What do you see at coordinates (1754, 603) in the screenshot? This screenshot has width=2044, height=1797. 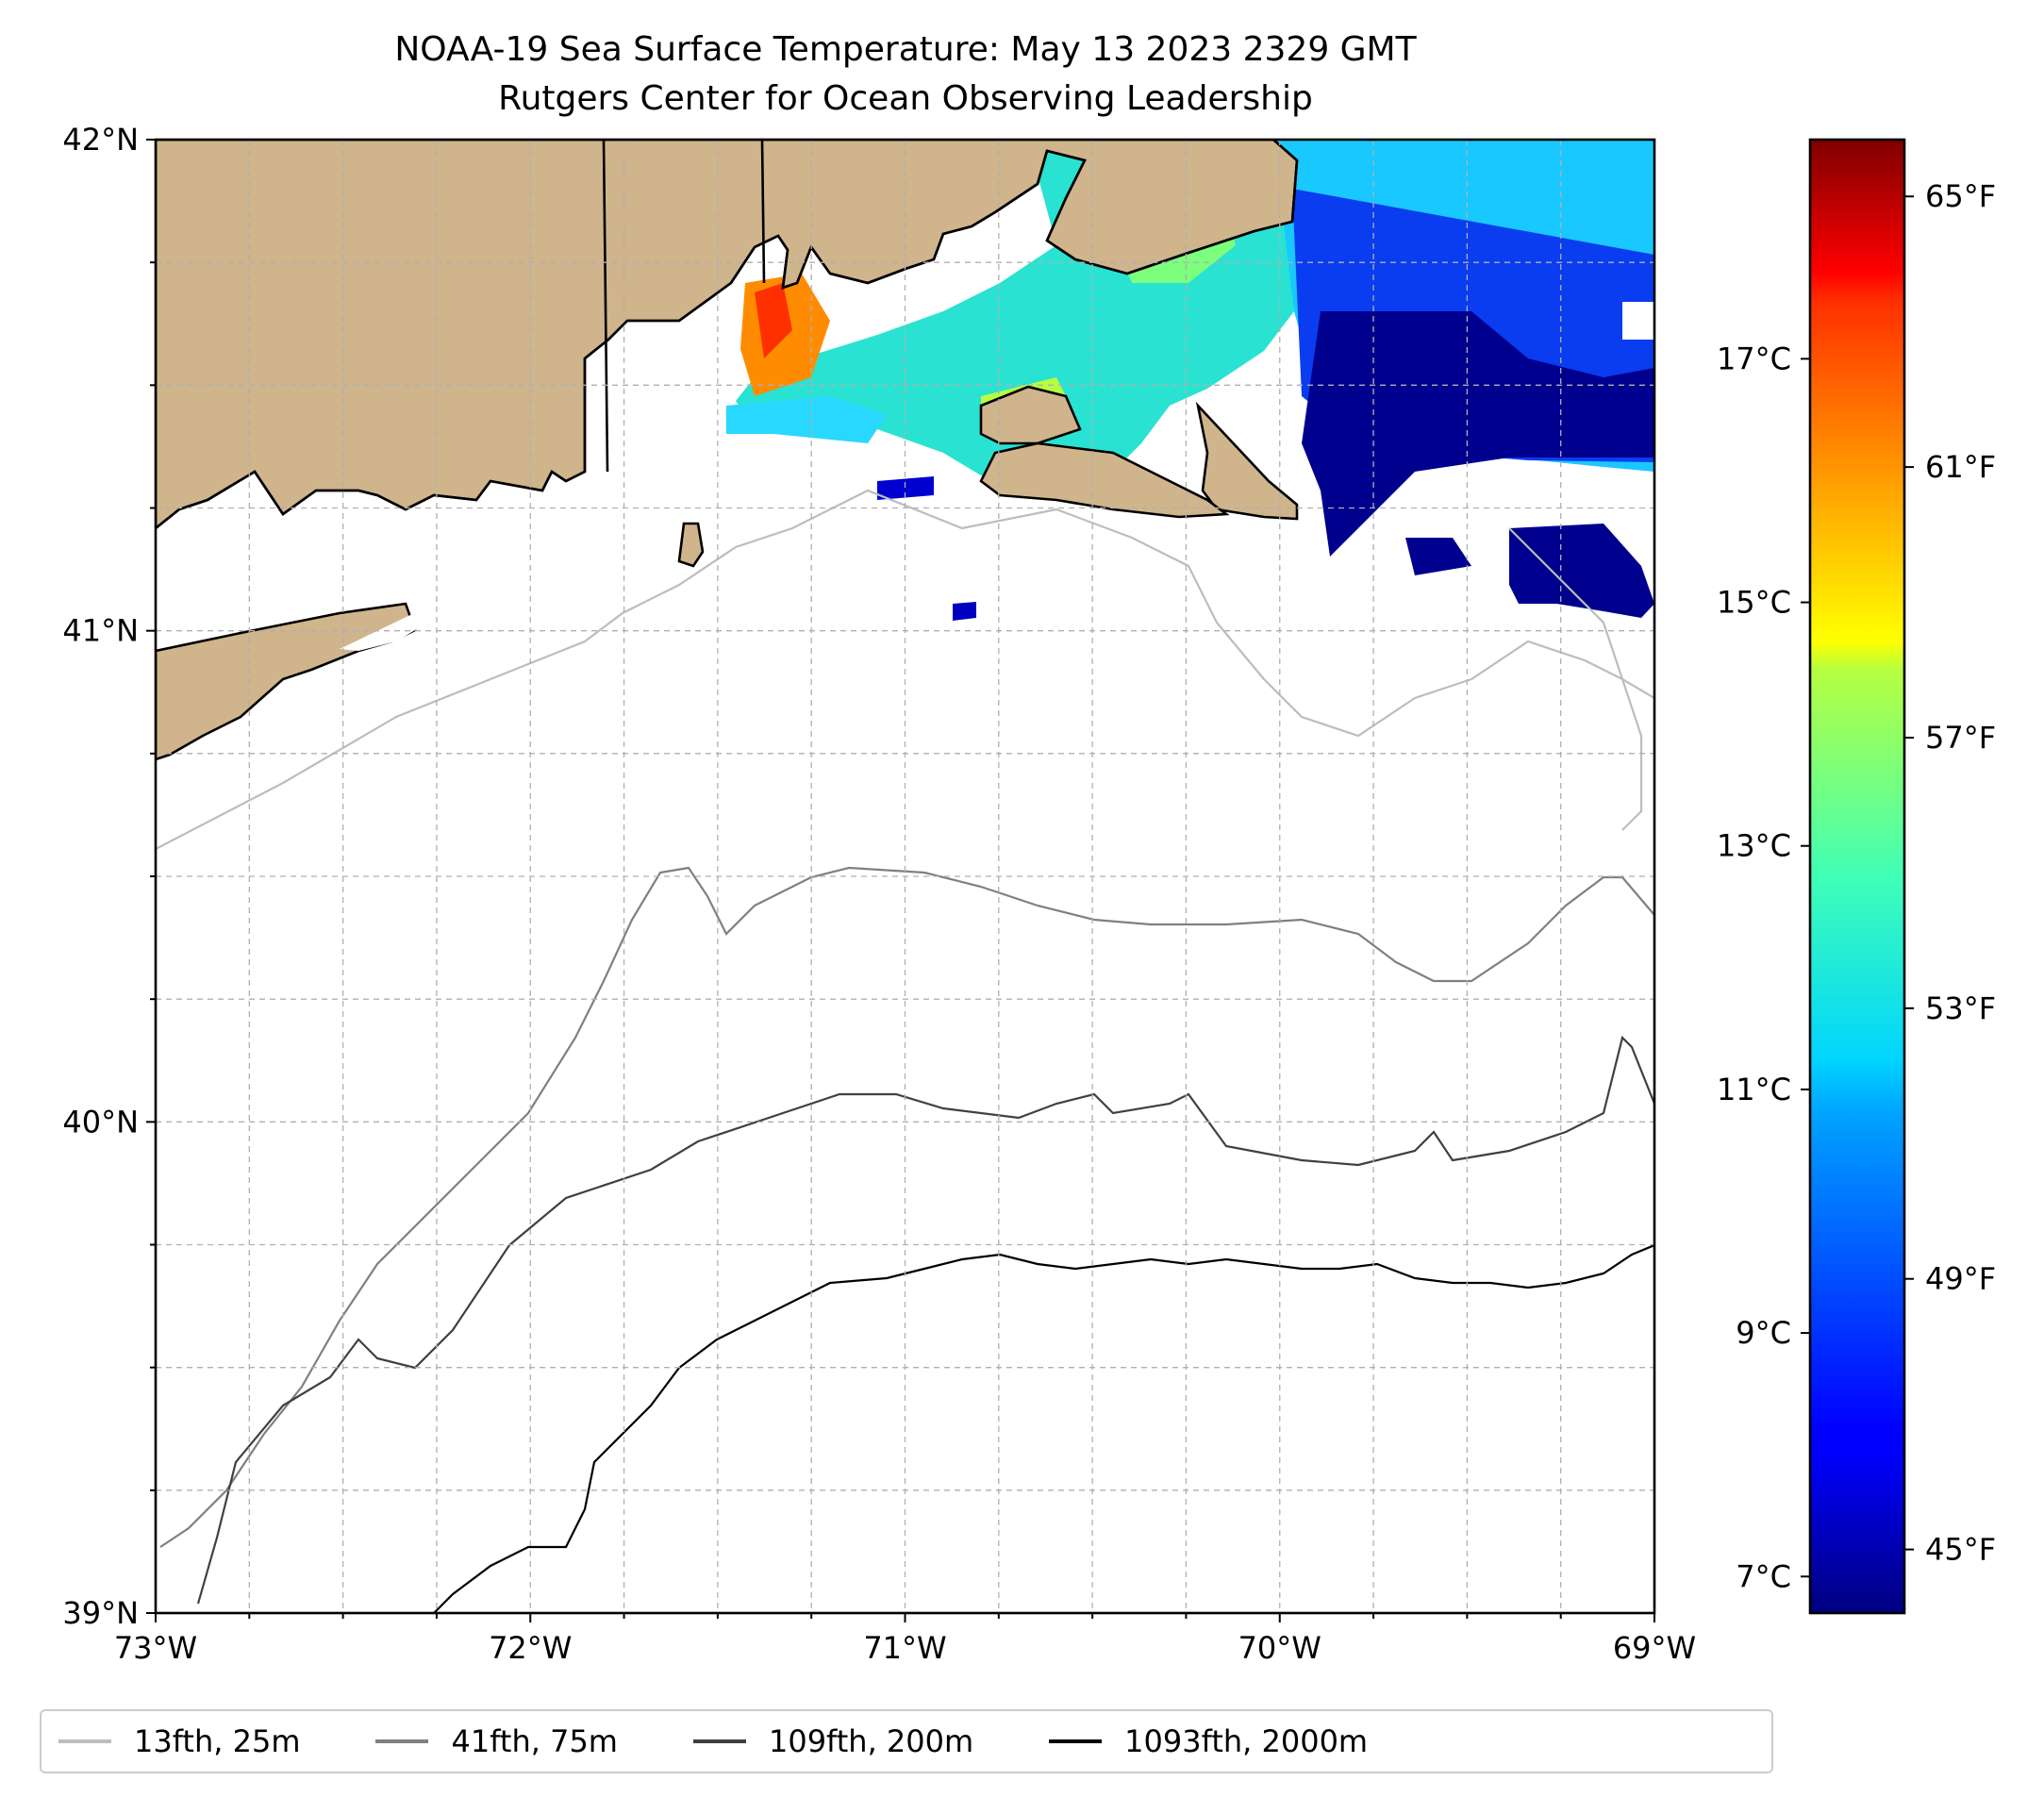 I see `celsius-tick-label: 15°C` at bounding box center [1754, 603].